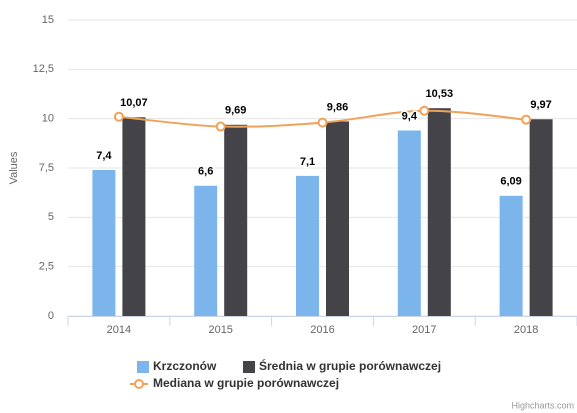 This screenshot has height=413, width=577. What do you see at coordinates (235, 111) in the screenshot?
I see `data-label: 9,69` at bounding box center [235, 111].